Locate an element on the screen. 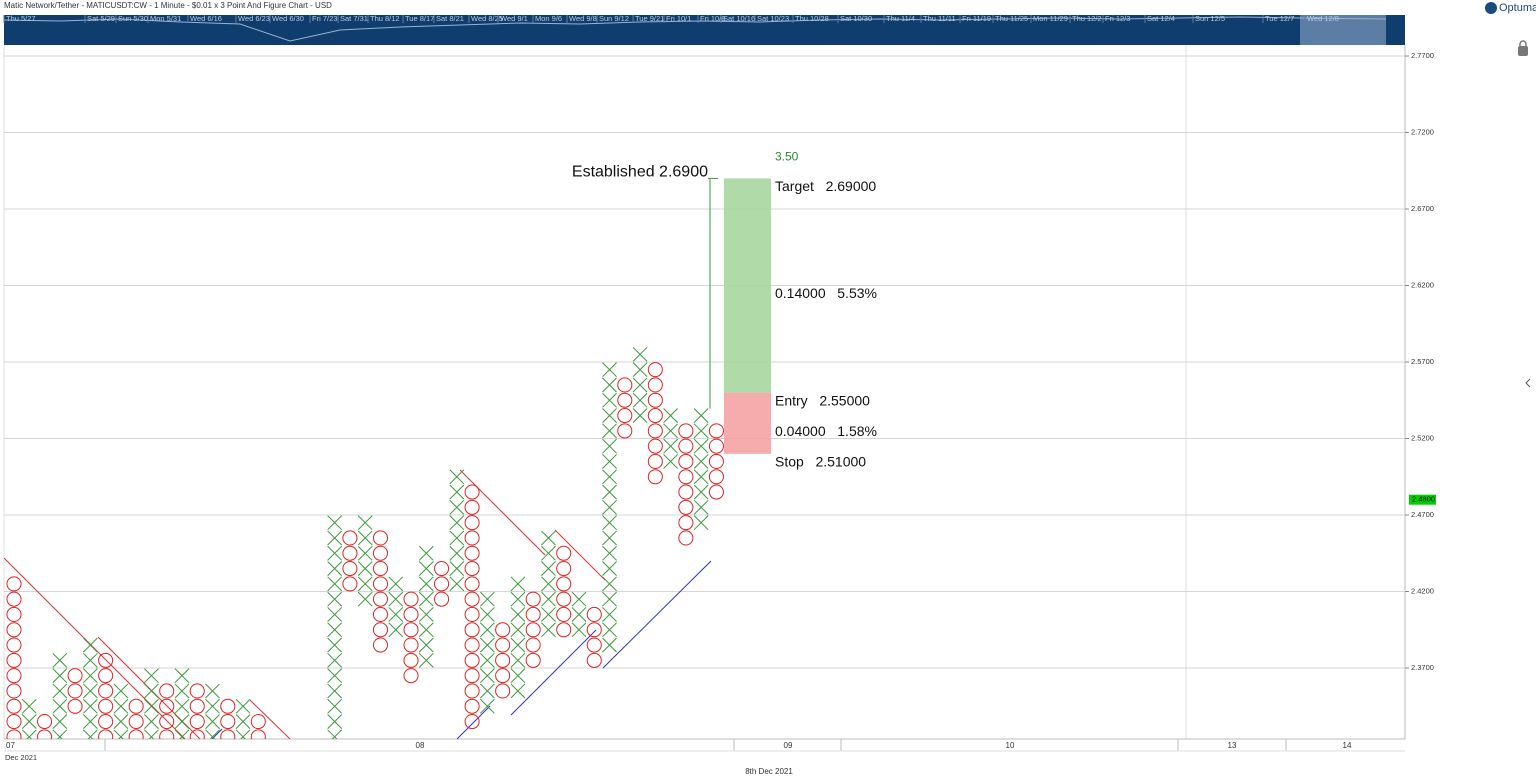 This screenshot has width=1536, height=783. navigator-label: Tue 8/17 is located at coordinates (419, 18).